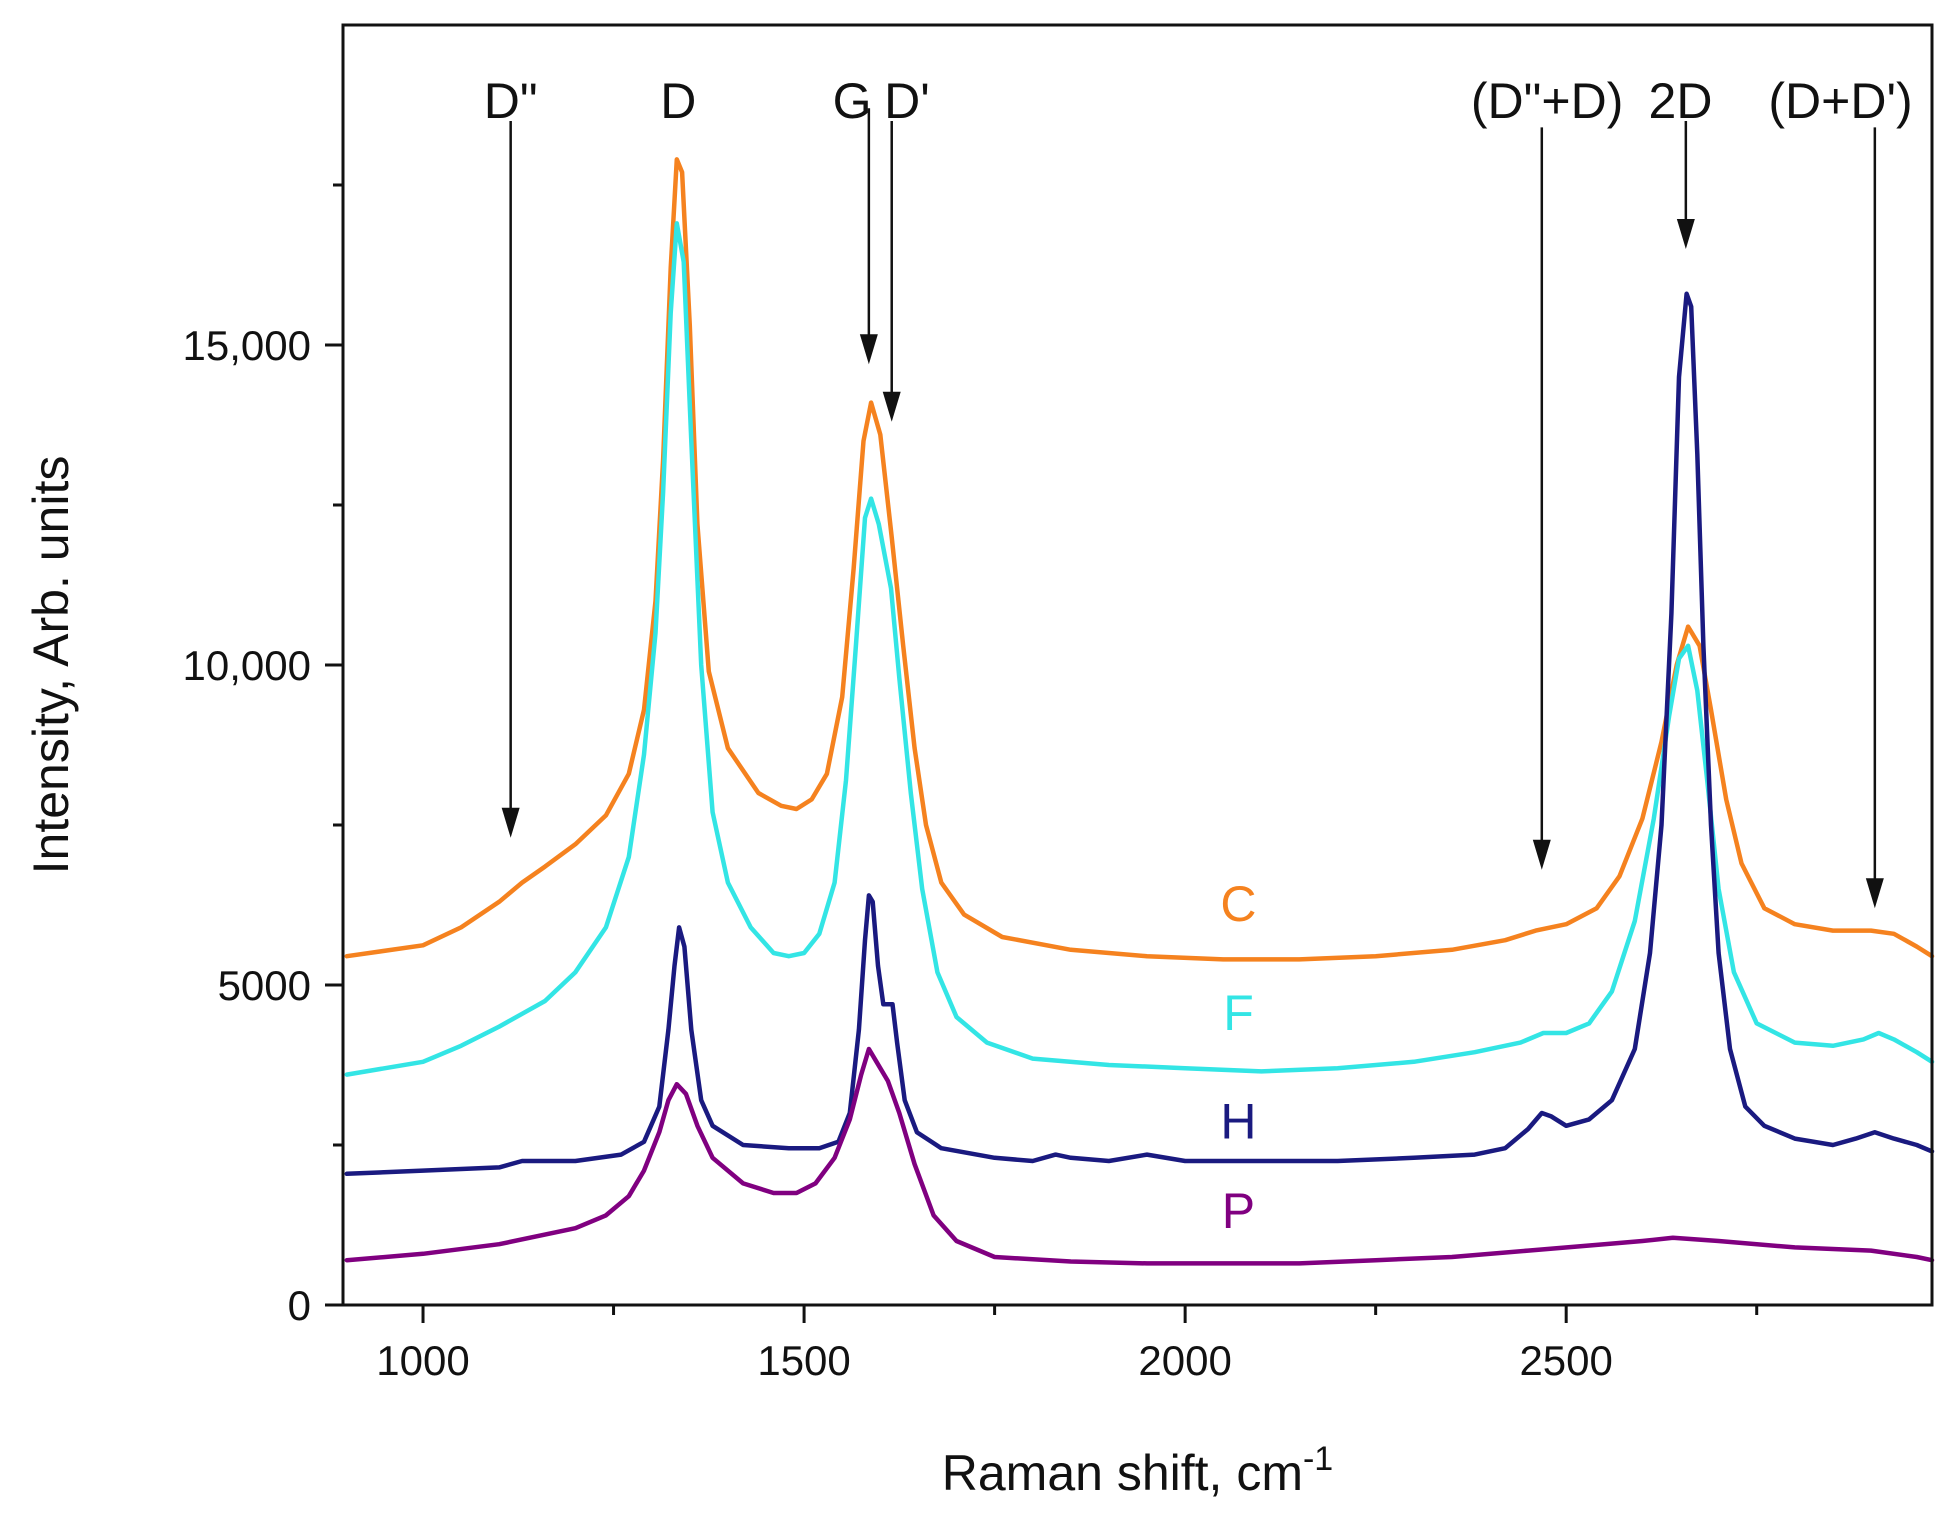 Image resolution: width=1952 pixels, height=1525 pixels. I want to click on series-label-P: P, so click(1238, 1211).